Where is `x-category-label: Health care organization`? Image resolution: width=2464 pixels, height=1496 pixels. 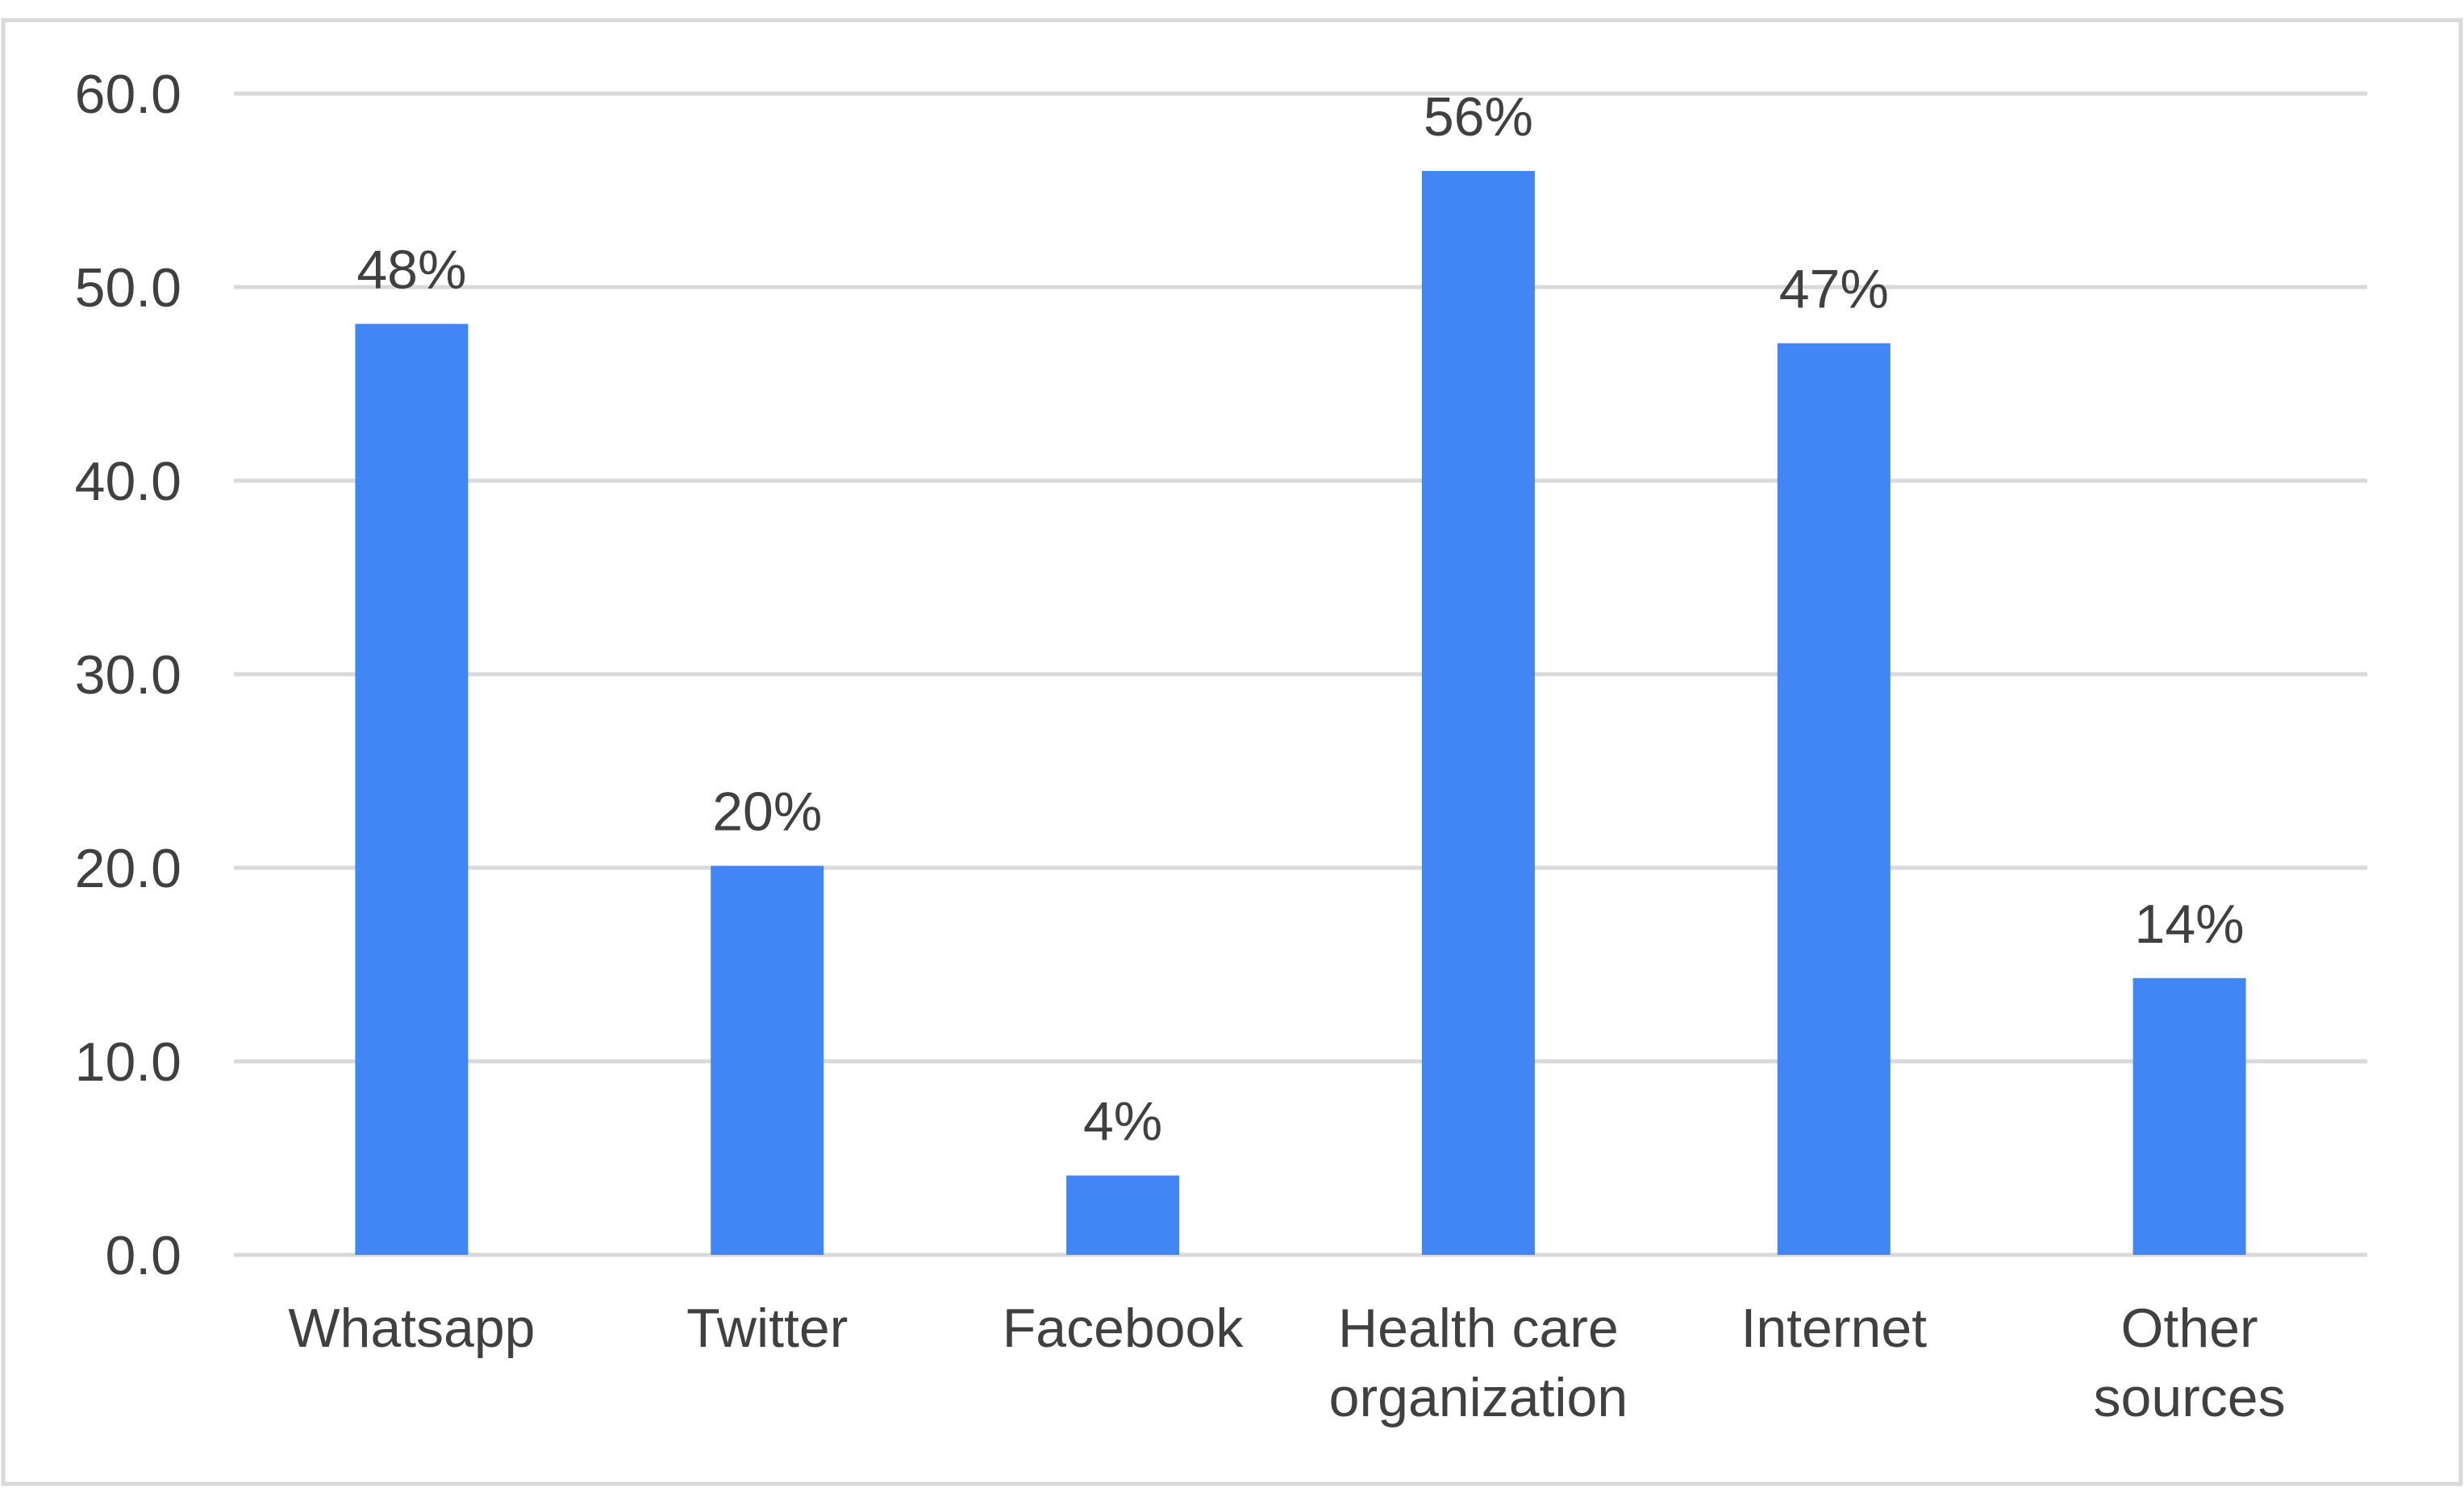 x-category-label: Health care organization is located at coordinates (1478, 1363).